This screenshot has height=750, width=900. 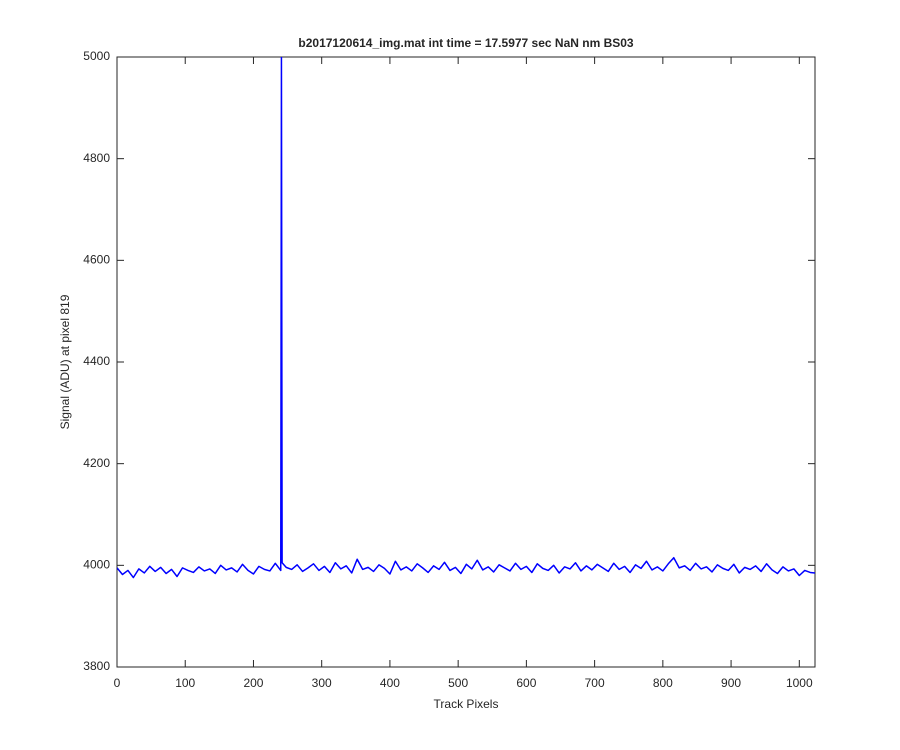 What do you see at coordinates (96, 158) in the screenshot?
I see `y-tick-label: 4800` at bounding box center [96, 158].